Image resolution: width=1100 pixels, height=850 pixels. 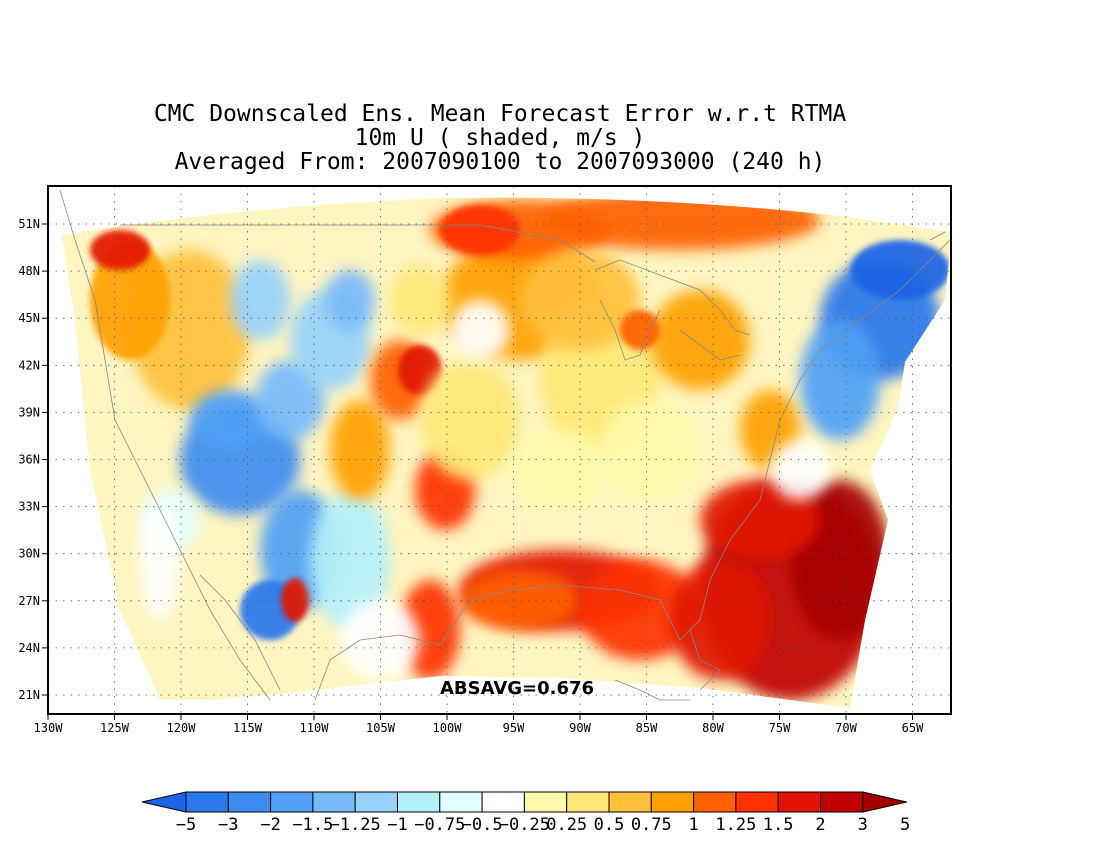 What do you see at coordinates (884, 802) in the screenshot?
I see `colorbar-arrow-high` at bounding box center [884, 802].